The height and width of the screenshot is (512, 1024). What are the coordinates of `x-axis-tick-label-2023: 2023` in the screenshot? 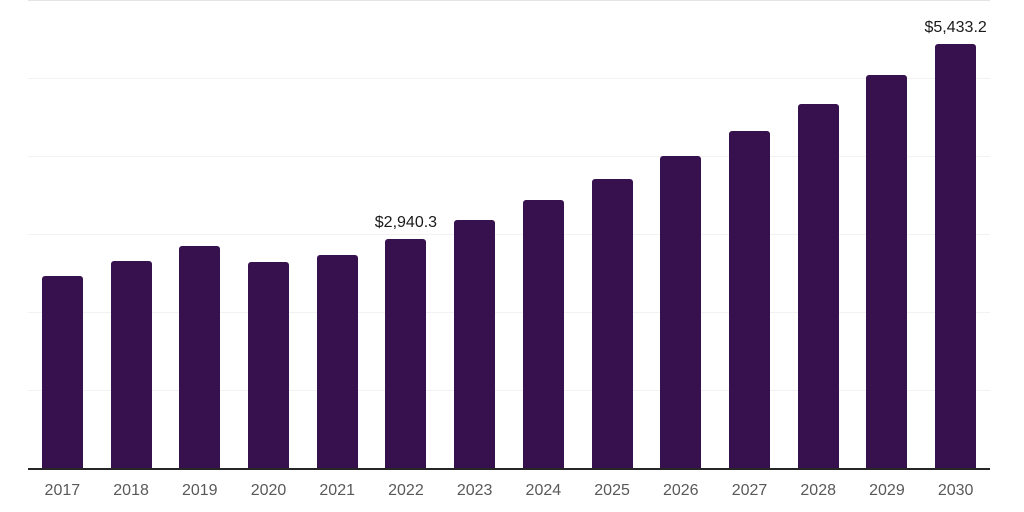 It's located at (474, 490).